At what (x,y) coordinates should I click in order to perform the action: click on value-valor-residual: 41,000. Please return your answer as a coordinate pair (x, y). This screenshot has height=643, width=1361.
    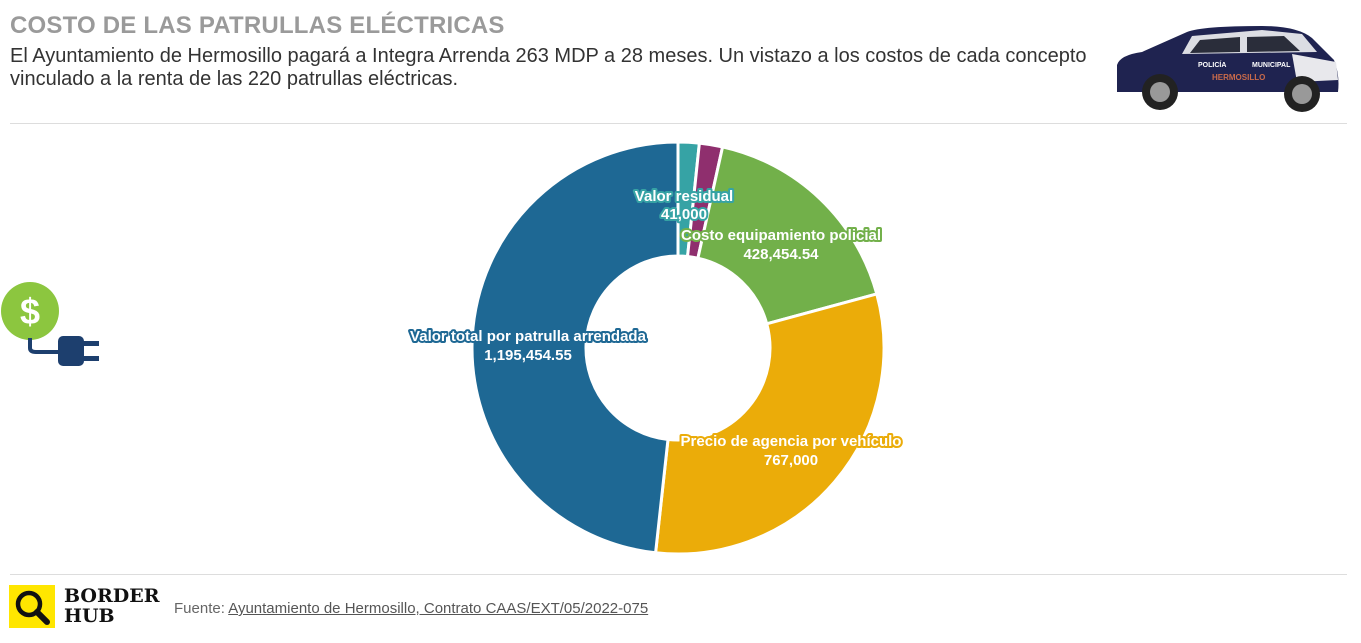
    Looking at the image, I should click on (684, 214).